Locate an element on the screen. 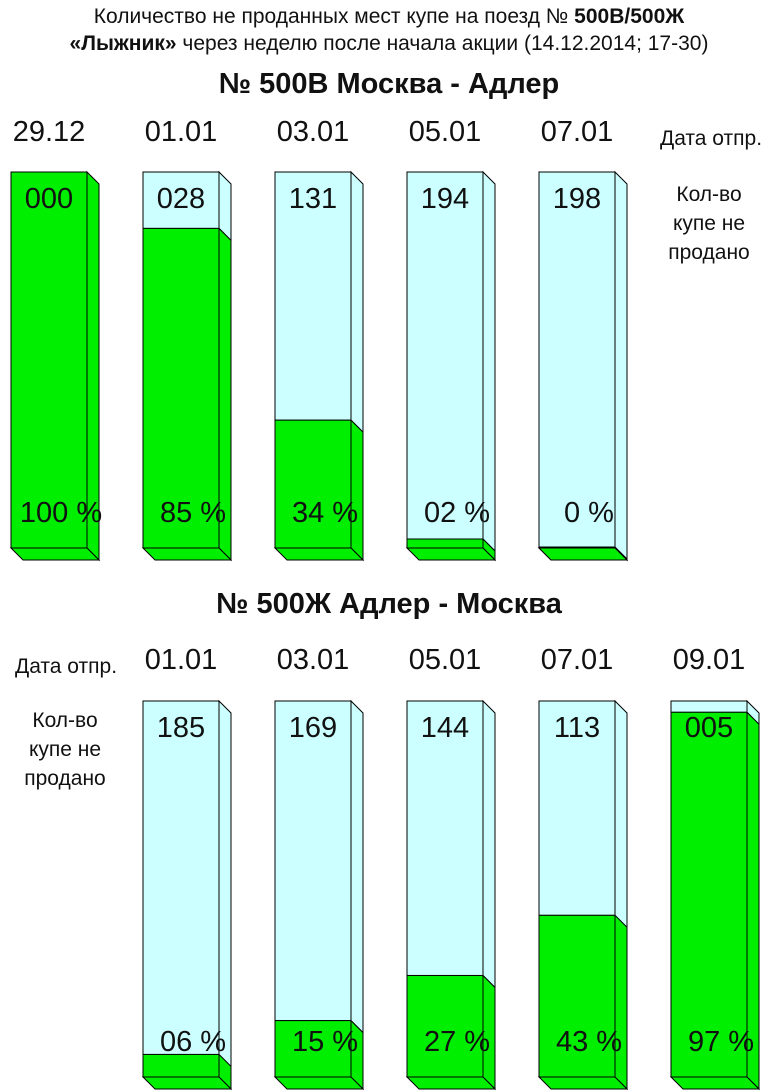 The width and height of the screenshot is (778, 1090). unsold-count-label: 113 is located at coordinates (577, 728).